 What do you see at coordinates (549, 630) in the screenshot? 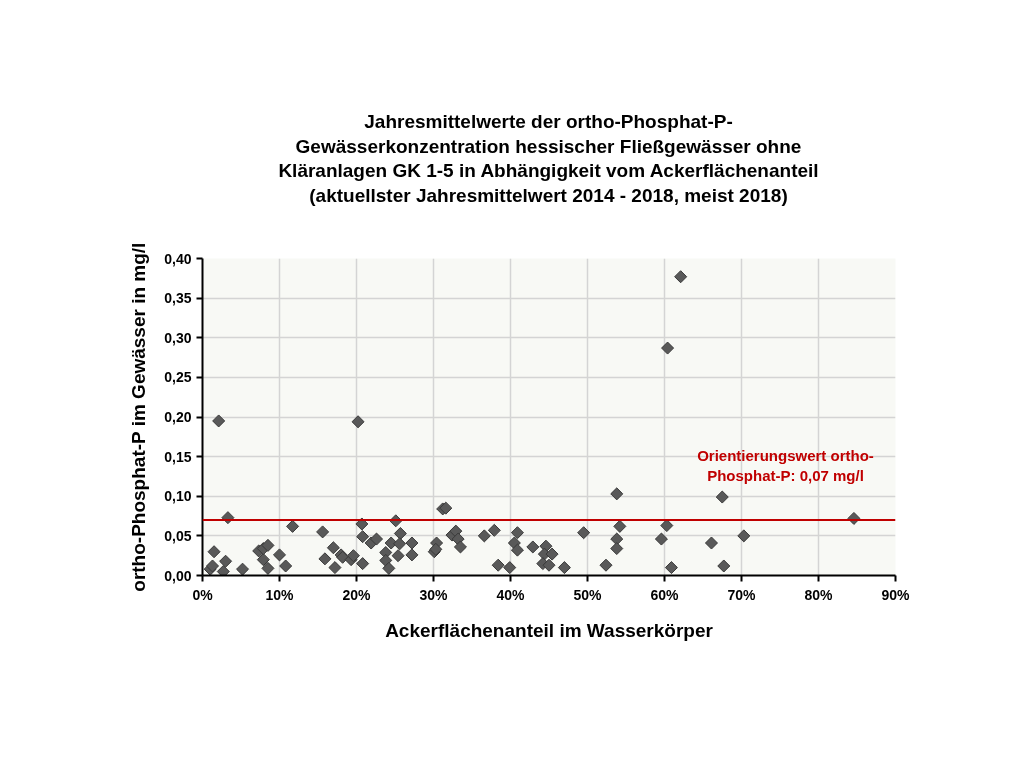
I see `x-axis-title: Ackerflächenanteil im Wasserkörper` at bounding box center [549, 630].